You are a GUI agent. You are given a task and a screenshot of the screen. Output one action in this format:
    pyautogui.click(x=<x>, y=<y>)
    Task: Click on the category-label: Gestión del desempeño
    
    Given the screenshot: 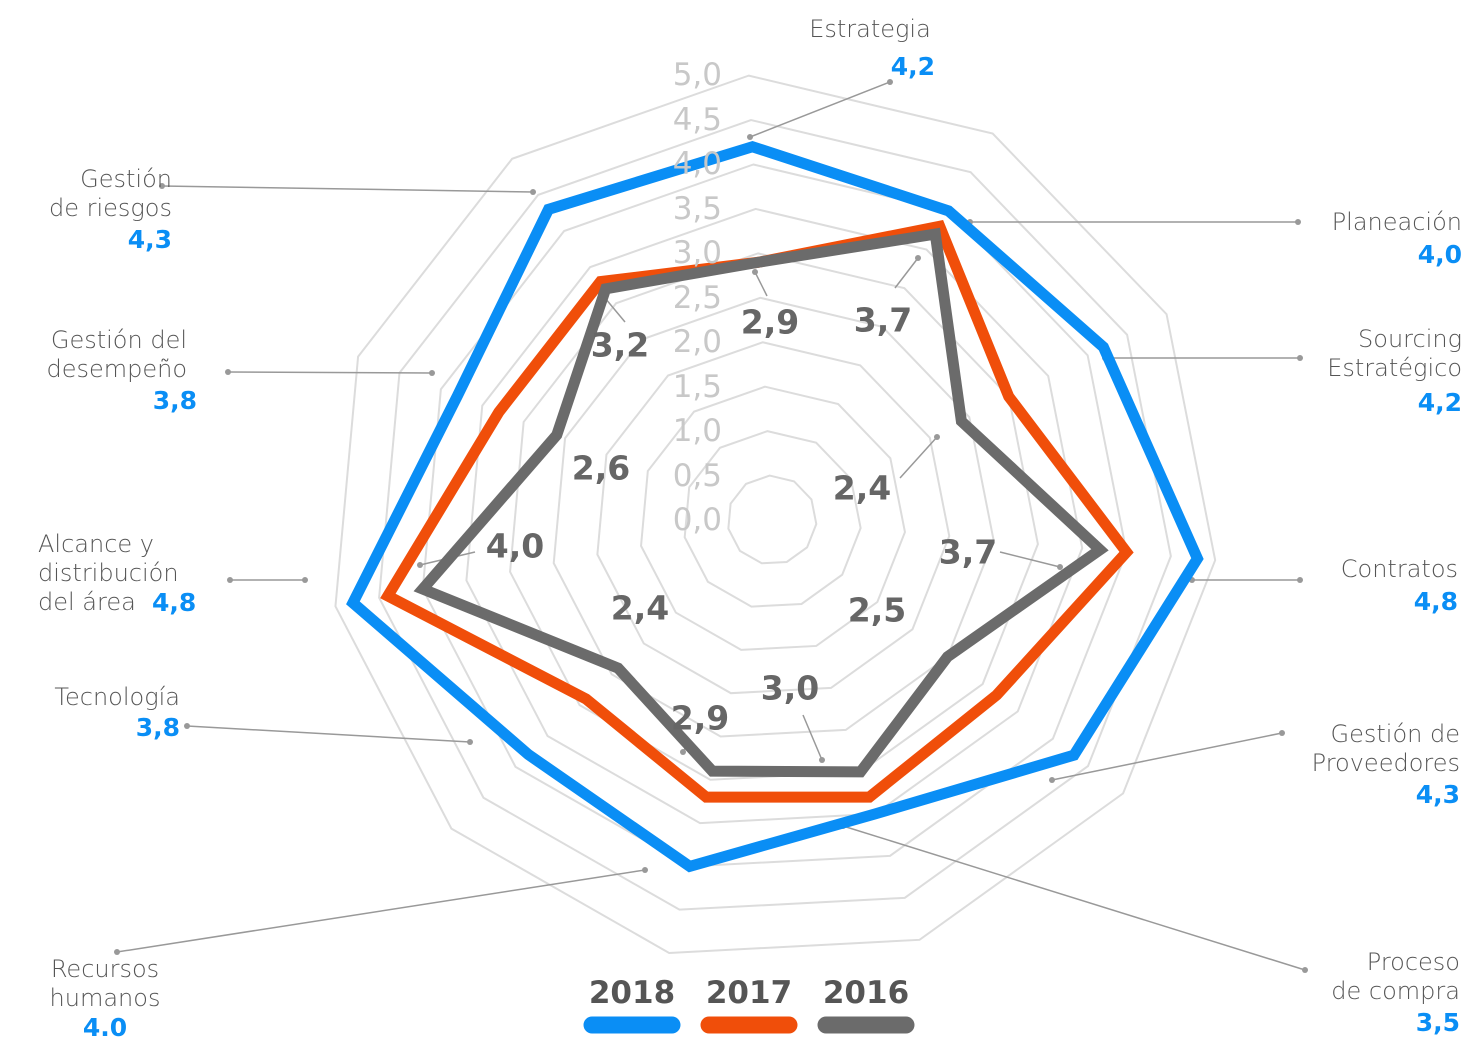 What is the action you would take?
    pyautogui.click(x=116, y=354)
    